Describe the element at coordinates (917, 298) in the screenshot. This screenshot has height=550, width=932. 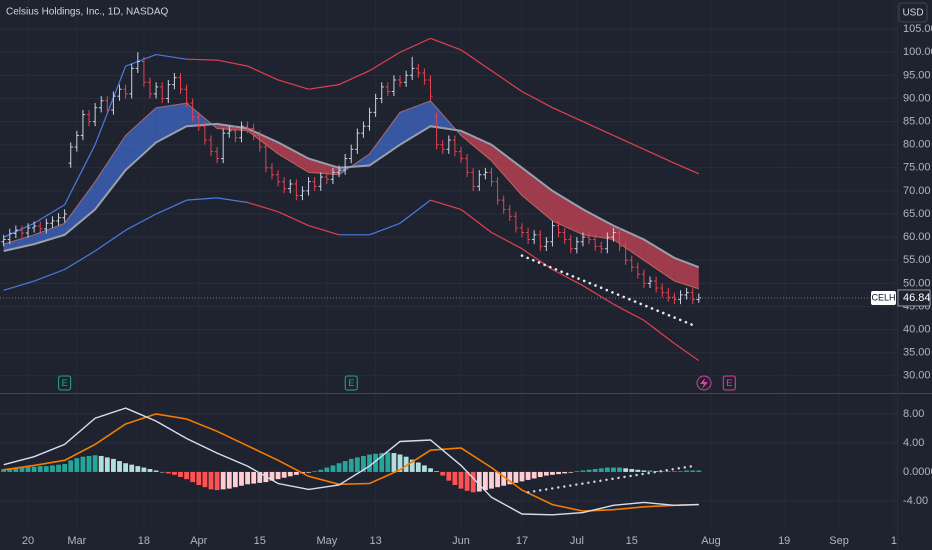
I see `last-value-label: 46.84` at that location.